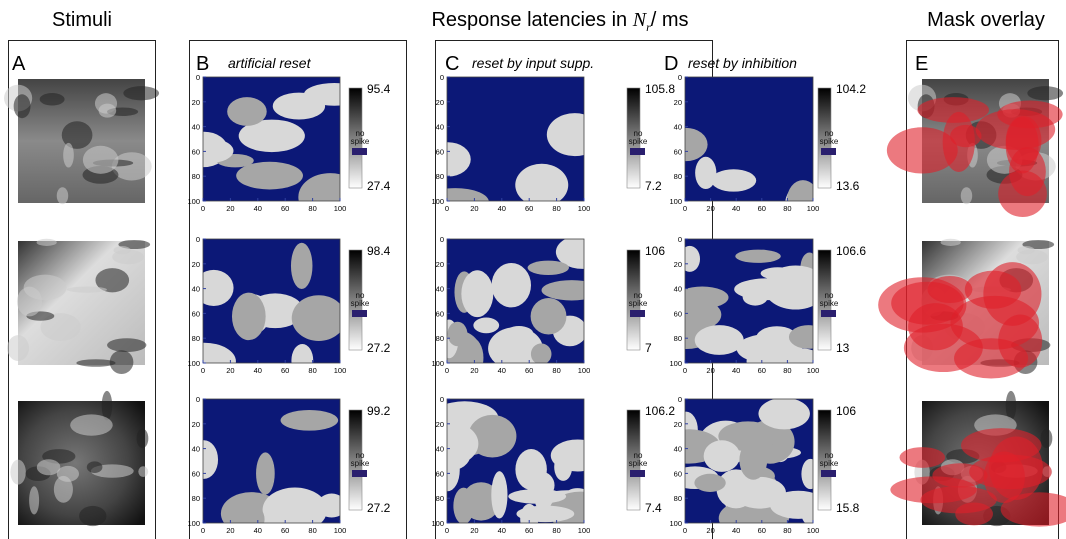 This screenshot has height=539, width=1066. Describe the element at coordinates (655, 251) in the screenshot. I see `colorbar-max: 106` at that location.